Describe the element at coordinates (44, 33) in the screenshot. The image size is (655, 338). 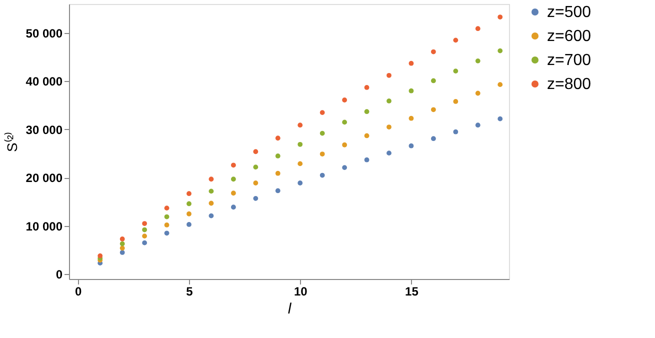
I see `y-tick-label: 50 000` at that location.